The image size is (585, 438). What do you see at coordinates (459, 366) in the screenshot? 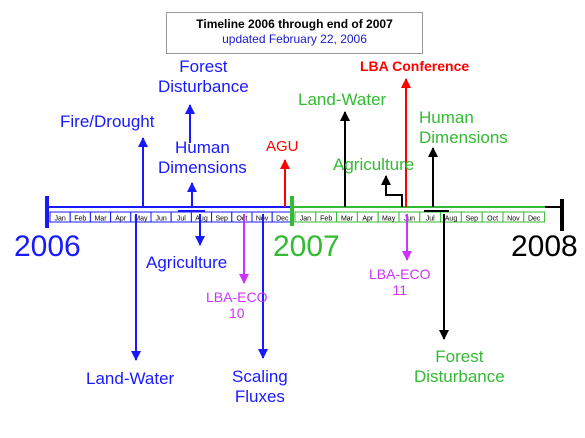
I see `label-forest-disturbance-2007: Forest Disturbance` at bounding box center [459, 366].